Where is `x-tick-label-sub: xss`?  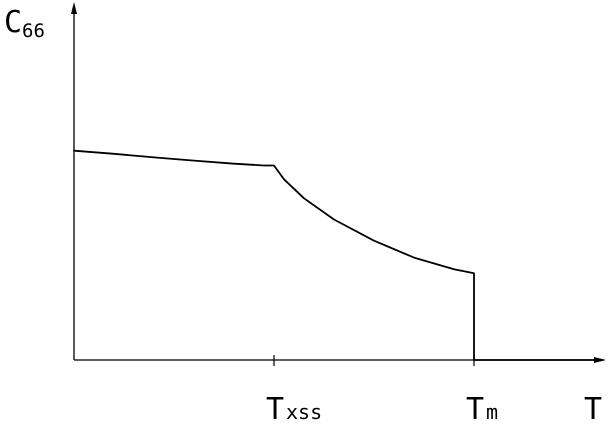 x-tick-label-sub: xss is located at coordinates (304, 412).